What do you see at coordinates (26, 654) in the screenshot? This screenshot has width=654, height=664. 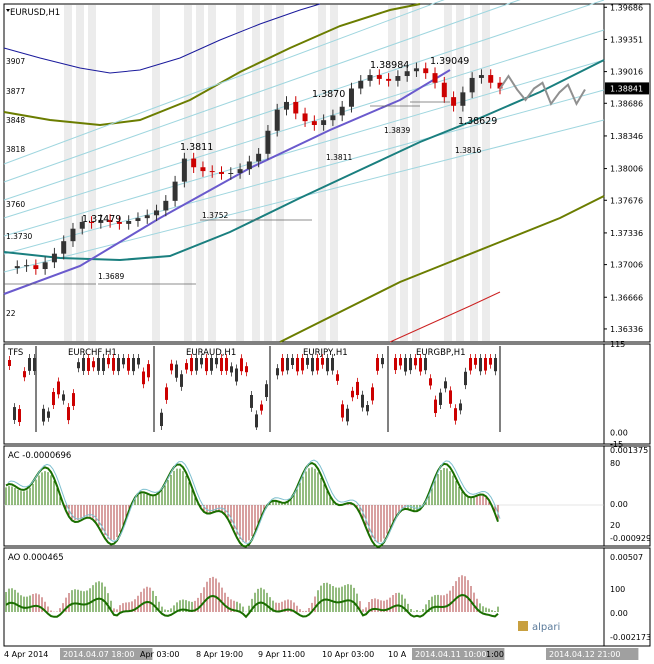 I see `time-tick-label: 4 Apr 2014` at bounding box center [26, 654].